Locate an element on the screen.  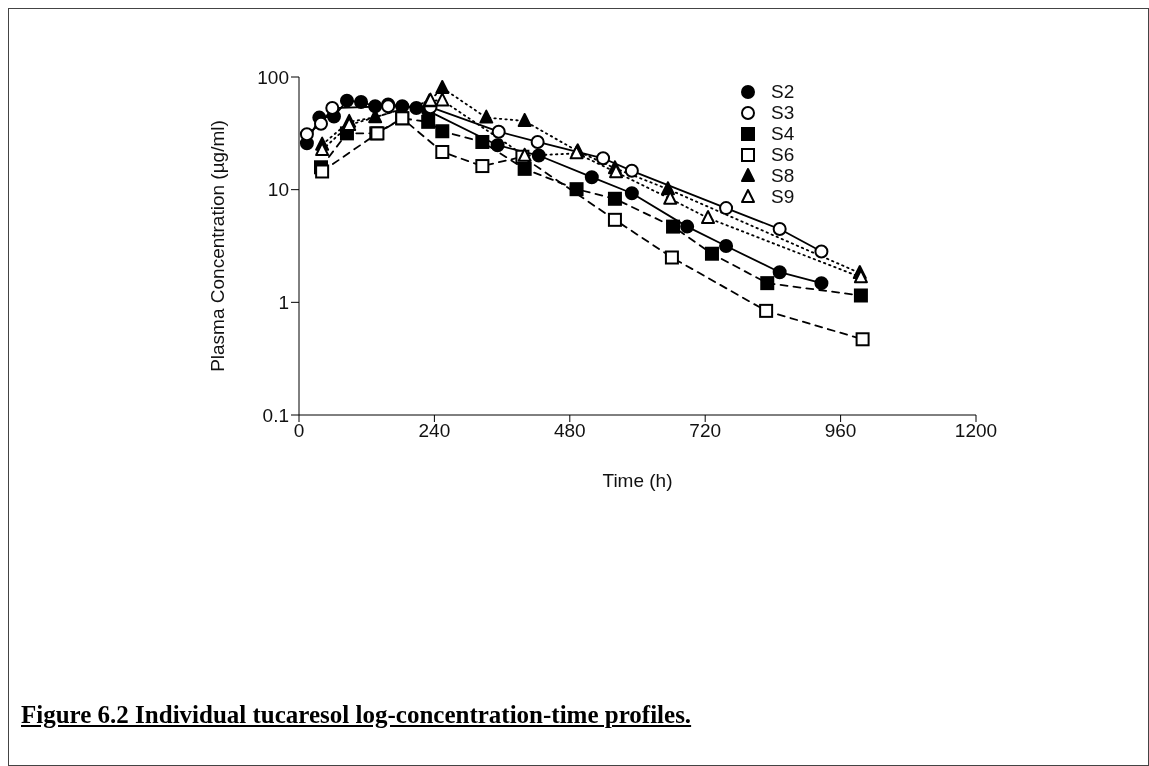
x-tick-label: 240 is located at coordinates (434, 431).